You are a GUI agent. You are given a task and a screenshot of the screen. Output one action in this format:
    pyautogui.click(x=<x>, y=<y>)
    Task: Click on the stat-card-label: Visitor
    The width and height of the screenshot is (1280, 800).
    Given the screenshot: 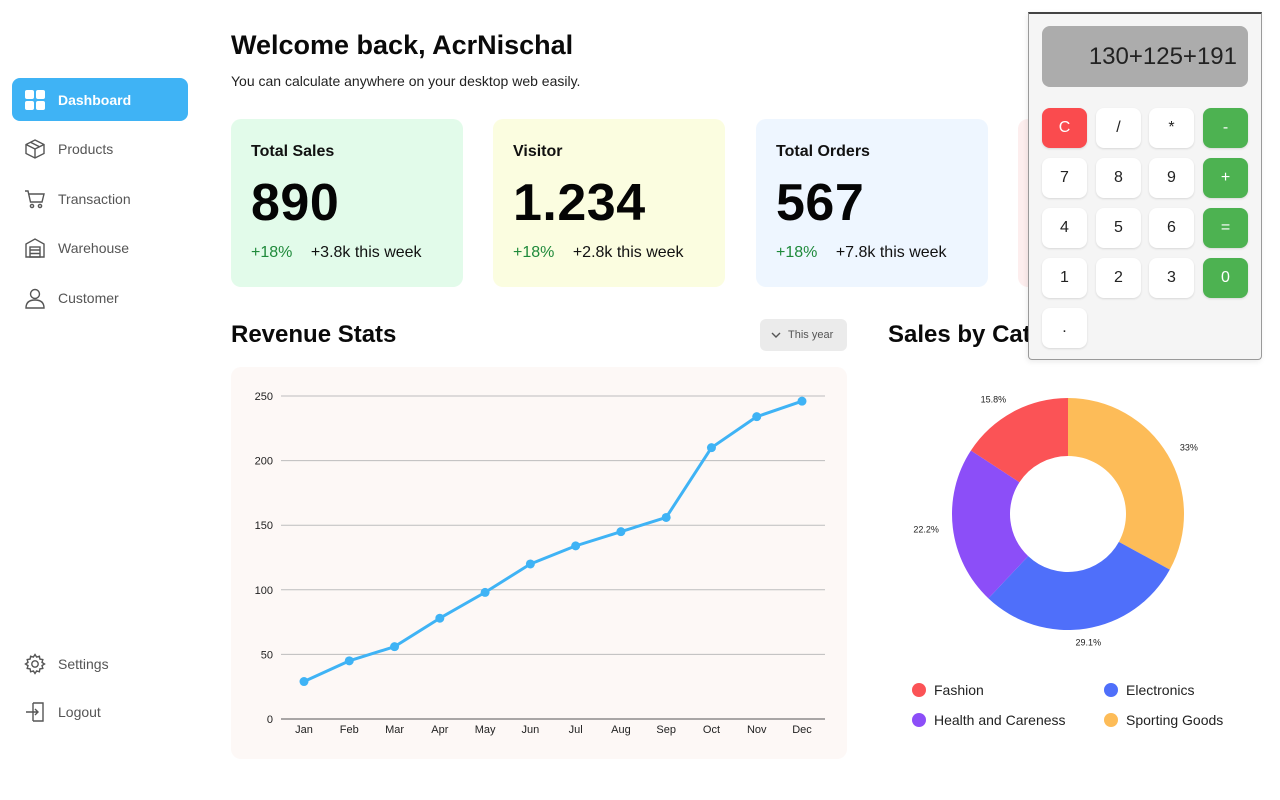 What is the action you would take?
    pyautogui.click(x=538, y=151)
    